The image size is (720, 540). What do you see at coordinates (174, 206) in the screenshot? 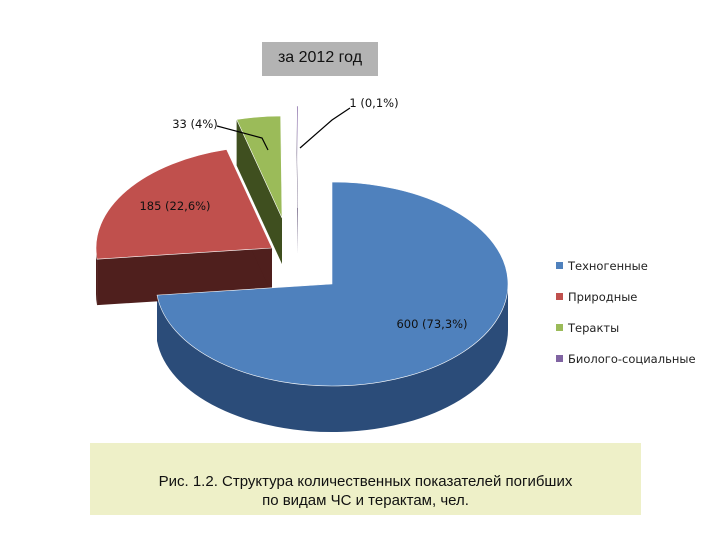
I see `data-label: 185 (22,6%)` at bounding box center [174, 206].